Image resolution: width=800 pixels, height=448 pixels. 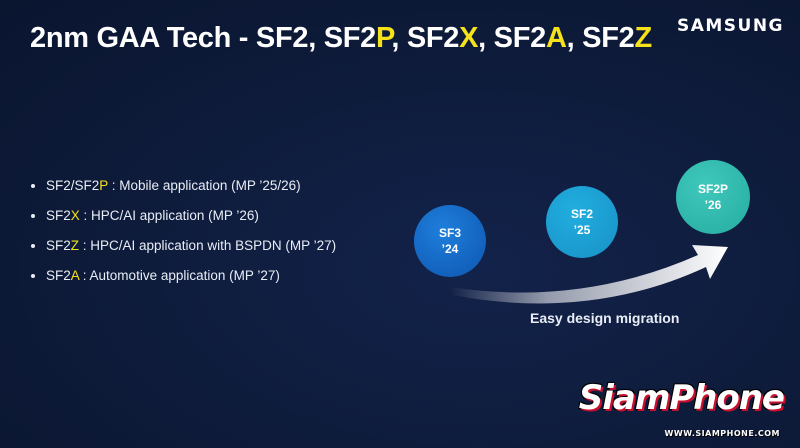 I want to click on bullet-highlight: X, so click(x=75, y=215).